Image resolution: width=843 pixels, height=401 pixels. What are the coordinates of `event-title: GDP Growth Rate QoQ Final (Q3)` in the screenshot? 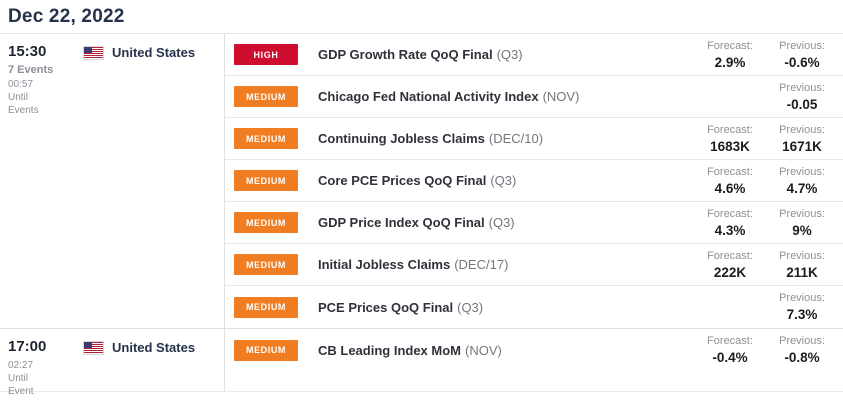 It's located at (420, 54).